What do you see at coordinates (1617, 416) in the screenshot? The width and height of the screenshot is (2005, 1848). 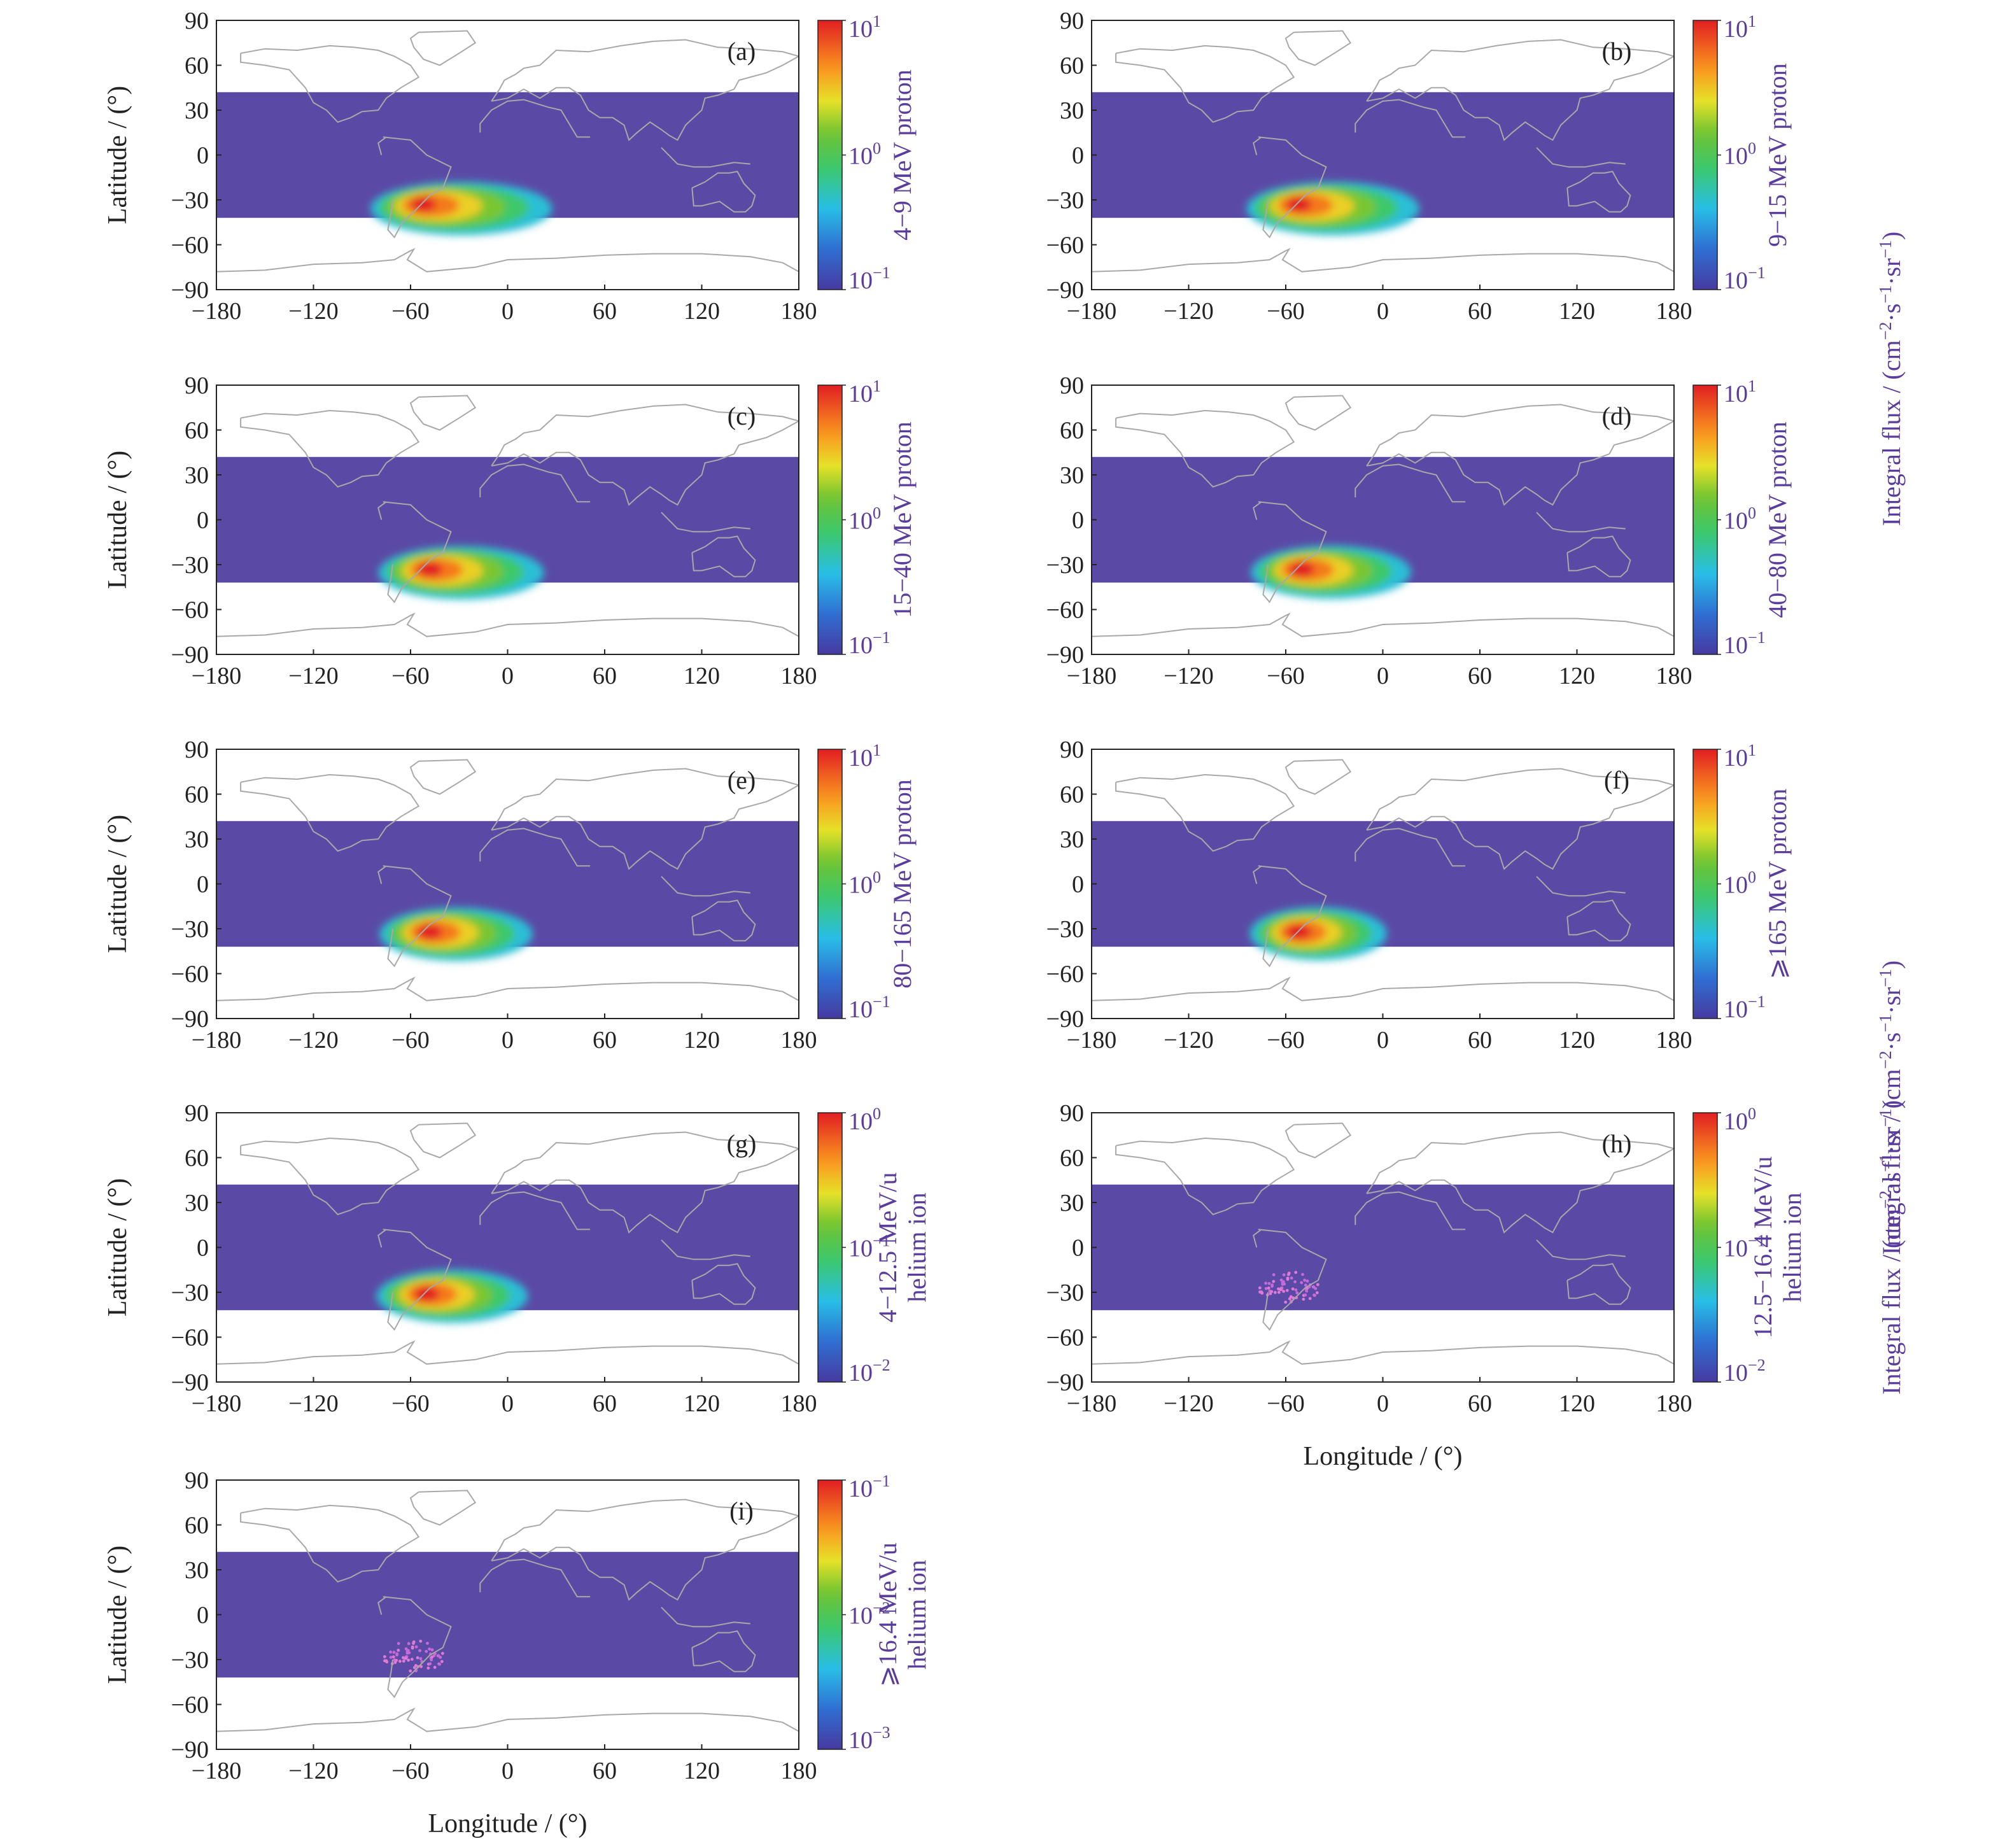 I see `panel-label: (d)` at bounding box center [1617, 416].